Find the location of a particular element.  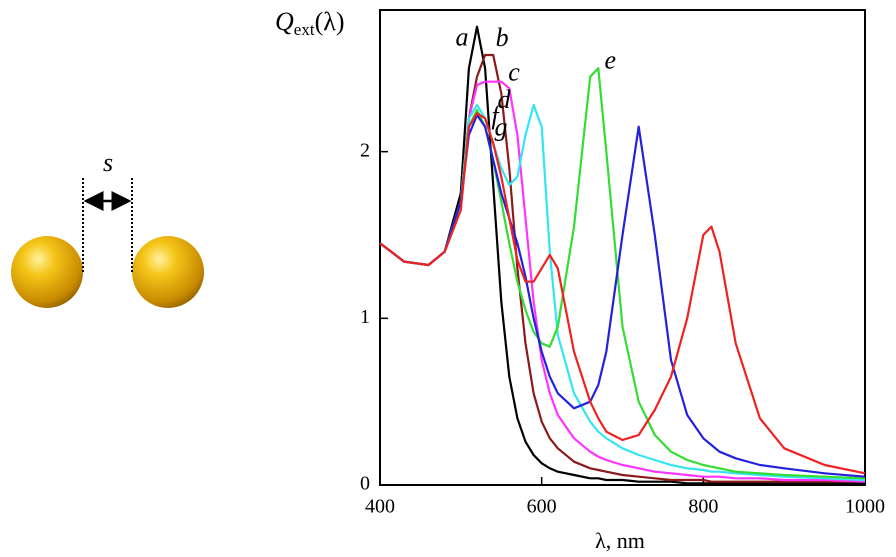

x-axis-label: λ, nm is located at coordinates (620, 540).